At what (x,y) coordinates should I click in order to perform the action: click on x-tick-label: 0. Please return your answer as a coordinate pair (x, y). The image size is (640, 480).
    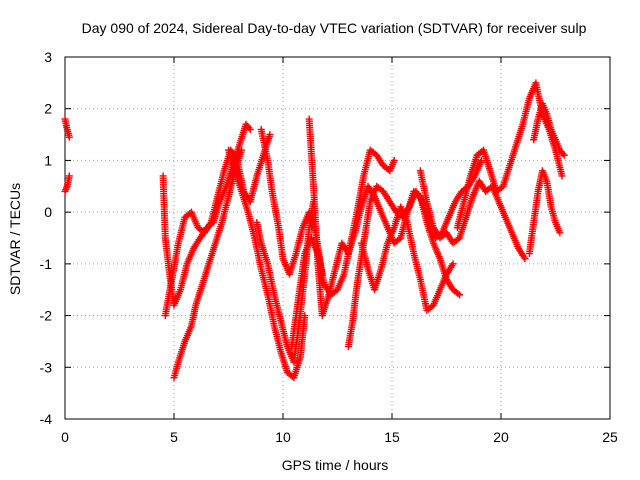
    Looking at the image, I should click on (65, 437).